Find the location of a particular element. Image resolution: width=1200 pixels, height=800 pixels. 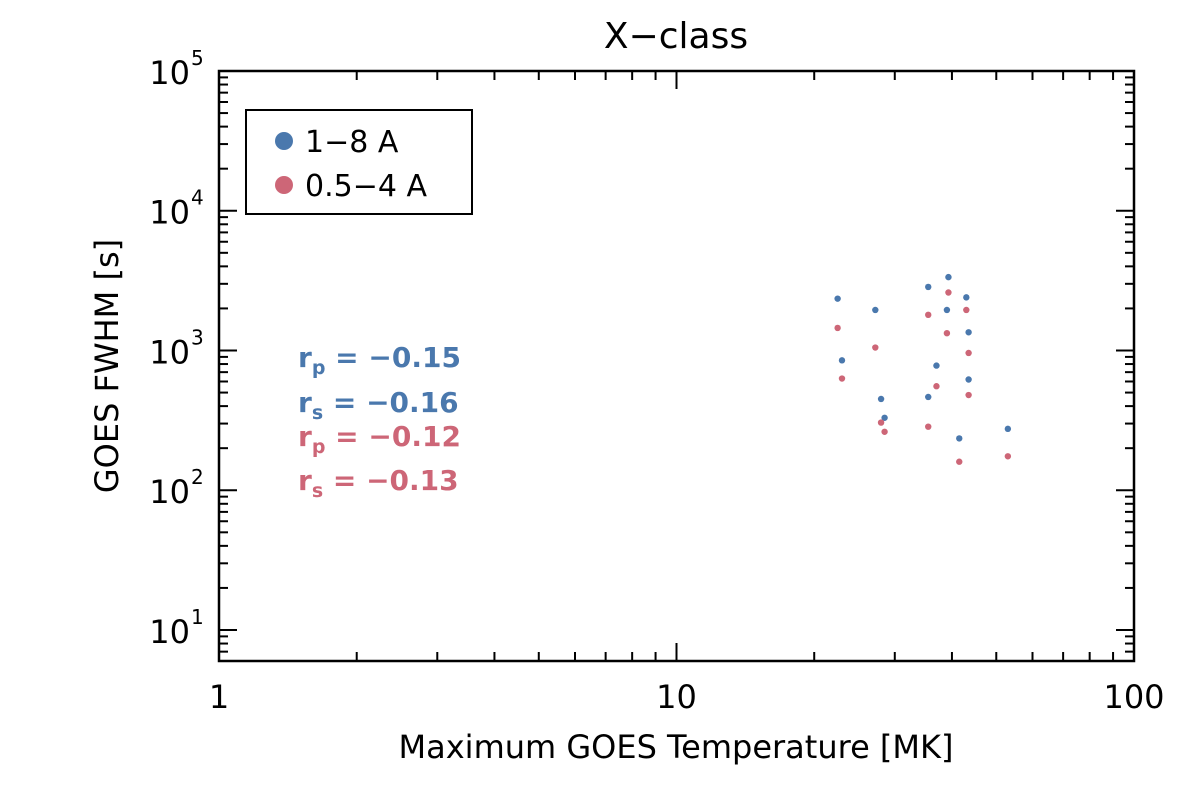

annotation-value: = −0.12 is located at coordinates (393, 436).